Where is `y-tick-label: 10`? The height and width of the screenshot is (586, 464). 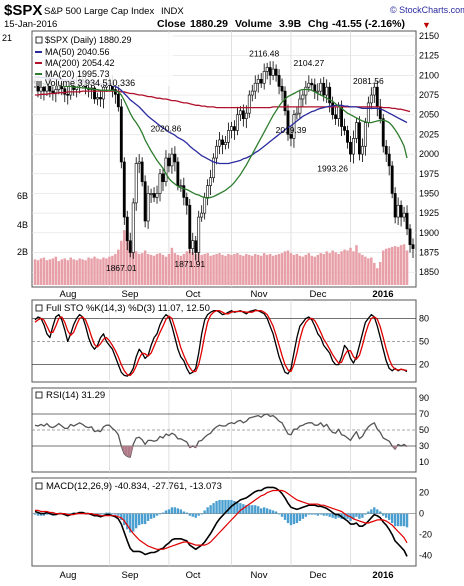 y-tick-label: 10 is located at coordinates (424, 462).